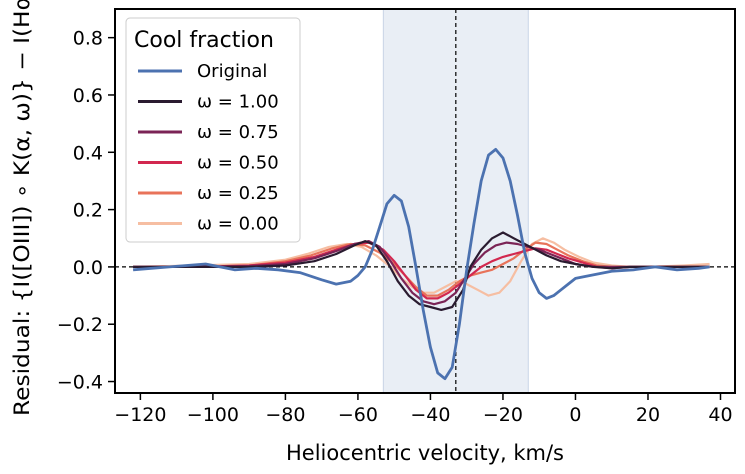 The image size is (745, 474). Describe the element at coordinates (720, 415) in the screenshot. I see `x-tick-label: 40` at that location.